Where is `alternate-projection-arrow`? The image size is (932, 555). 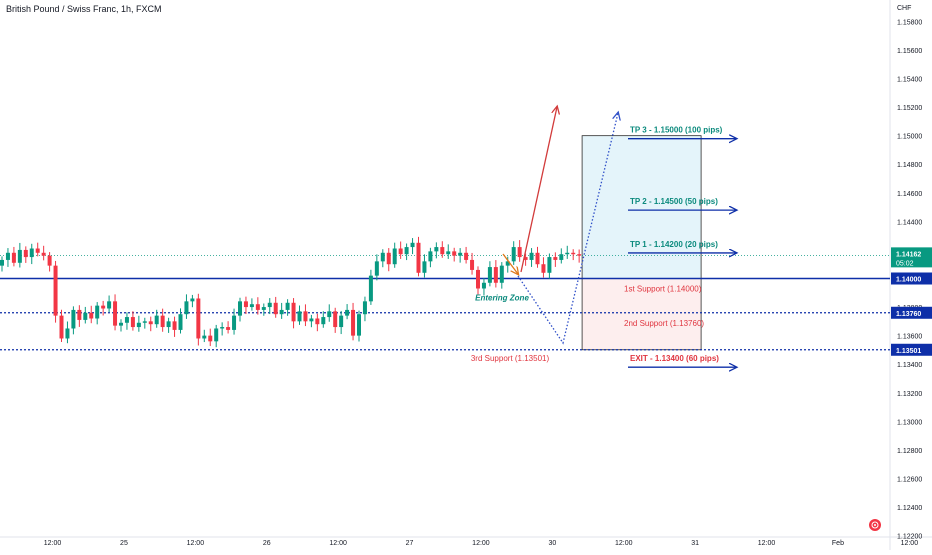
alternate-projection-arrow is located at coordinates (567, 229).